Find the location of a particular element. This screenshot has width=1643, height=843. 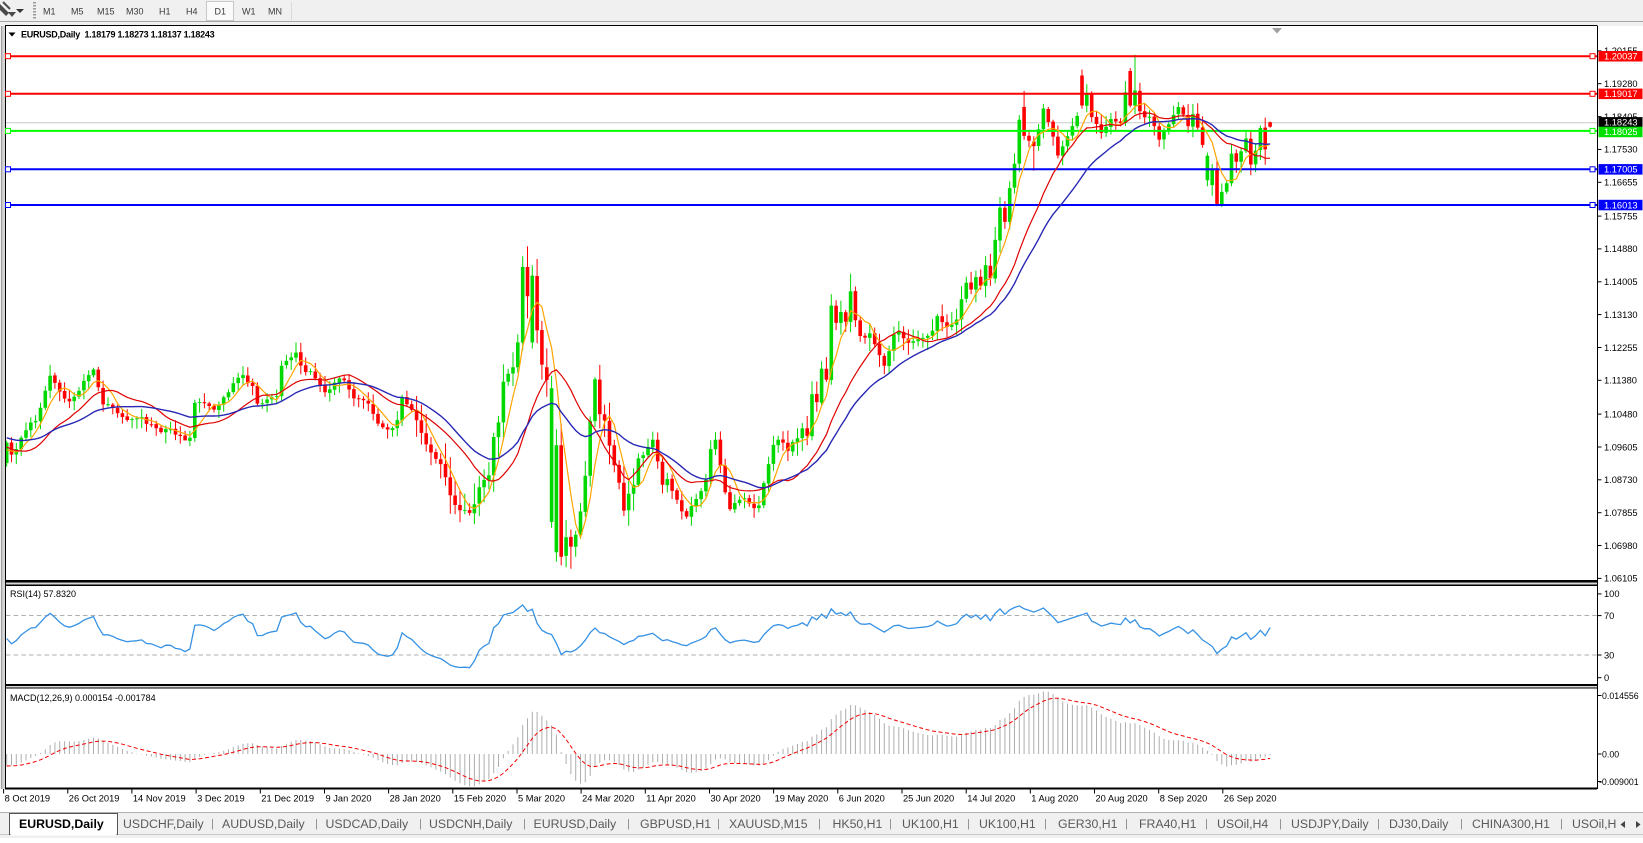

svg-text: 1.18243 is located at coordinates (1621, 123).